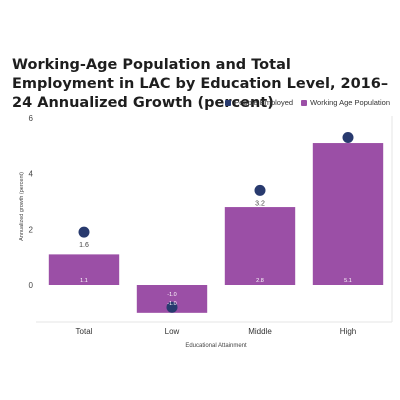 Image resolution: width=400 pixels, height=400 pixels. I want to click on x-tick-label: Middle, so click(260, 331).